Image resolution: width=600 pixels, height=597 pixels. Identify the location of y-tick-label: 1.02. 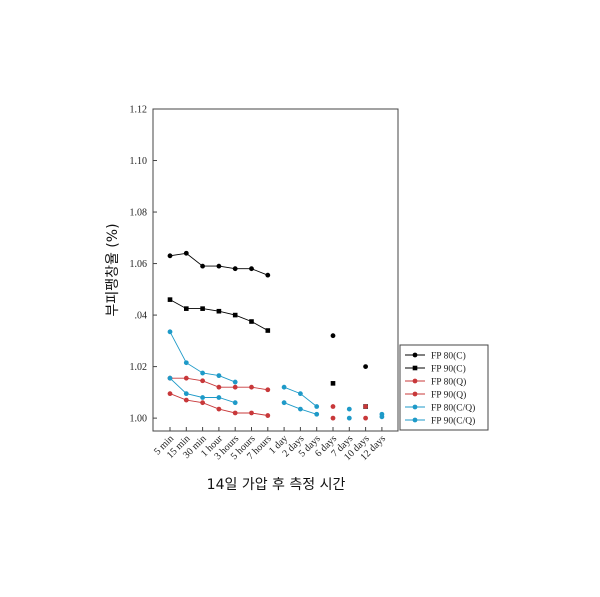
(139, 367).